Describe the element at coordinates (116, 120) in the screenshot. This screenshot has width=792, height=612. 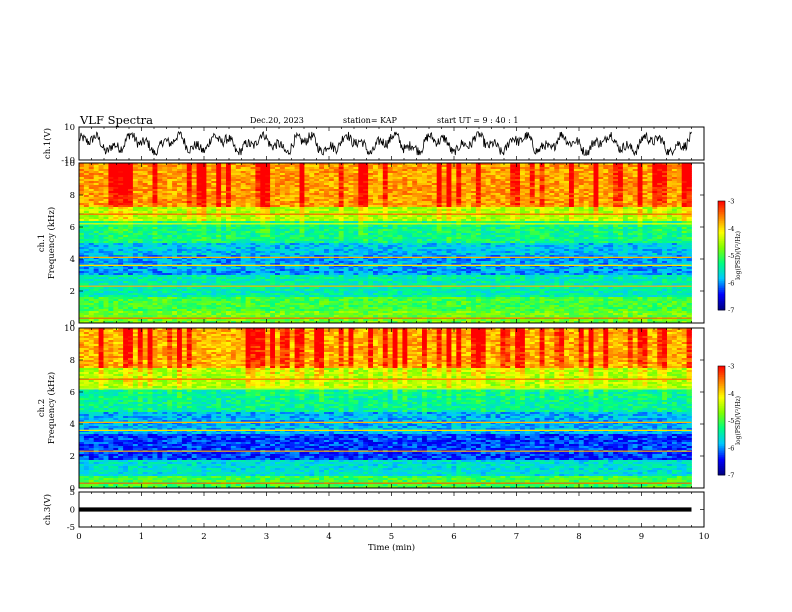
I see `figure-title: VLF Spectra` at that location.